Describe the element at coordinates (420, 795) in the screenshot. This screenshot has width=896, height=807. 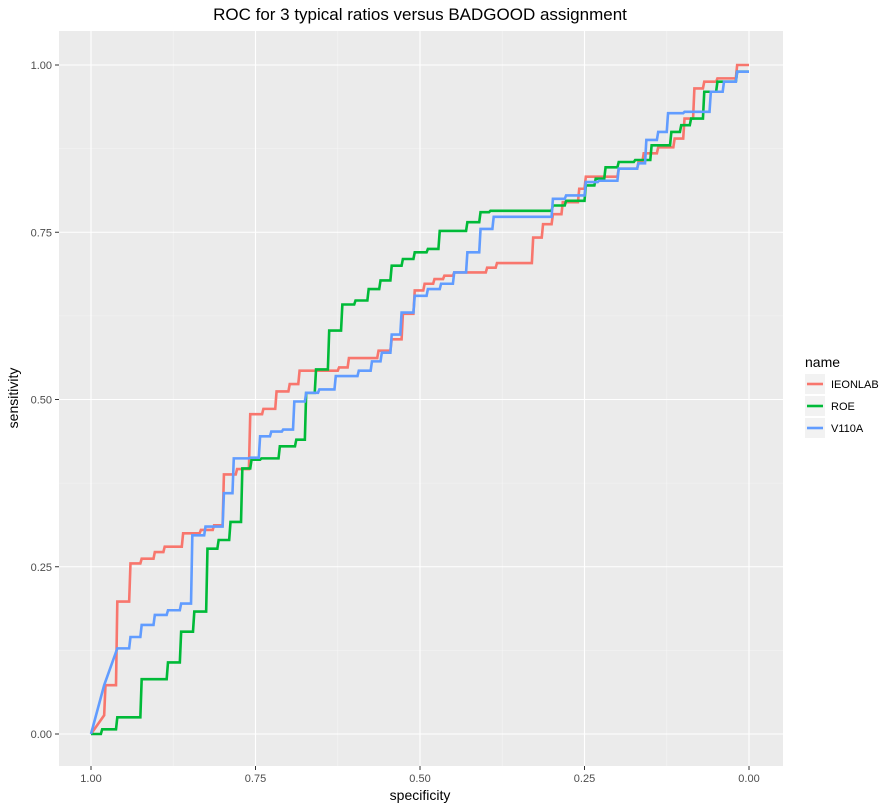
I see `x-axis-title: specificity` at that location.